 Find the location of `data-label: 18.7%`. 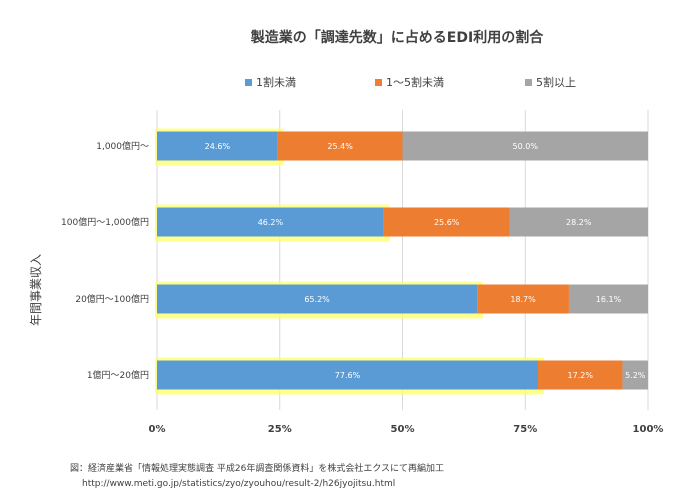

data-label: 18.7% is located at coordinates (523, 299).